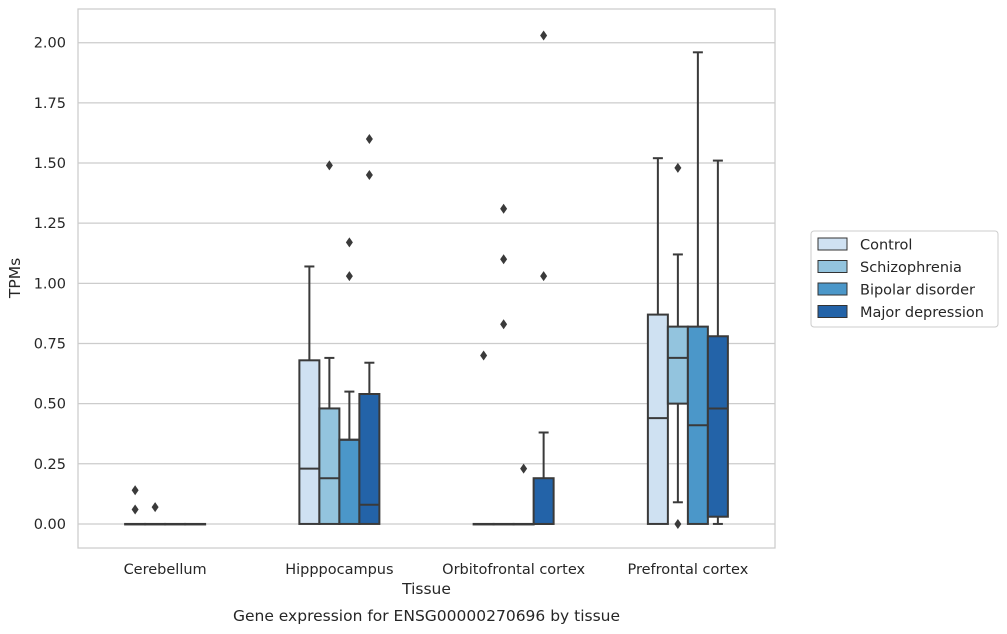 Image resolution: width=1007 pixels, height=634 pixels. What do you see at coordinates (50, 44) in the screenshot?
I see `y-tick-label: 2.00` at bounding box center [50, 44].